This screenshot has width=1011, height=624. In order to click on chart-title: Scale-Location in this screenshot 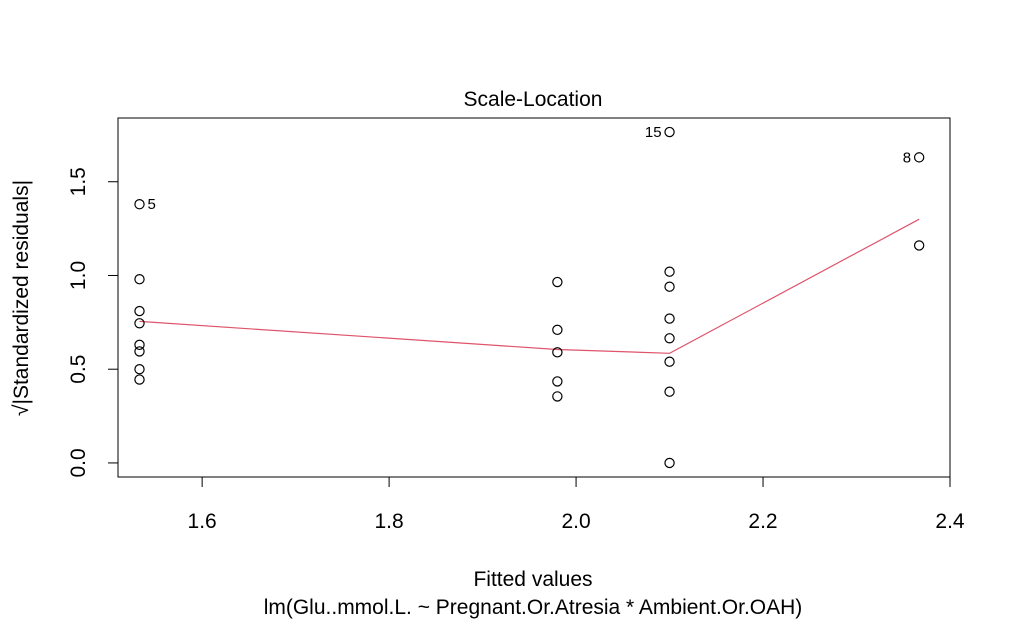, I will do `click(533, 99)`.